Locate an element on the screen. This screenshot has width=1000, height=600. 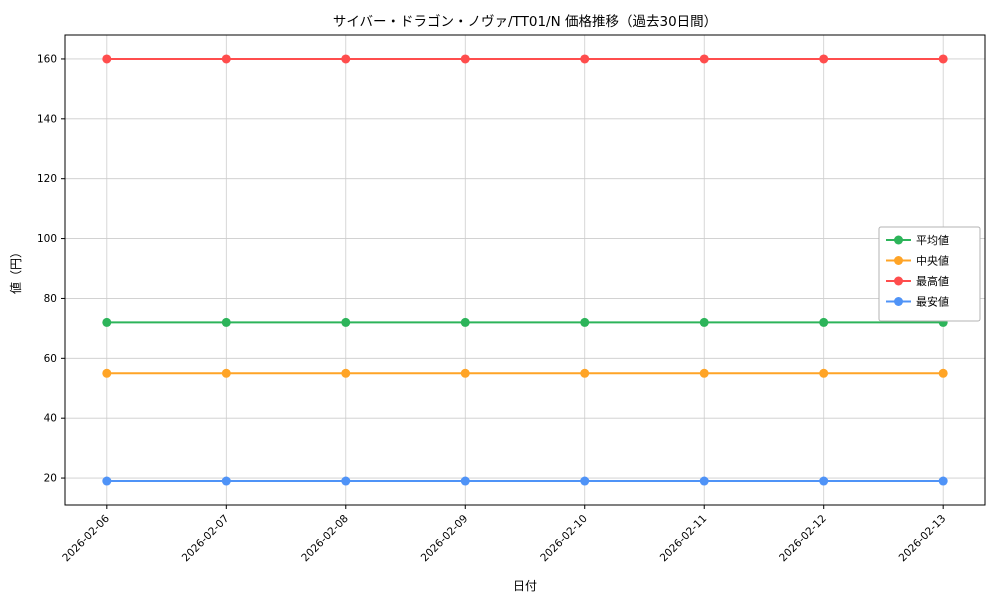
legend-label: 平均値 is located at coordinates (932, 240).